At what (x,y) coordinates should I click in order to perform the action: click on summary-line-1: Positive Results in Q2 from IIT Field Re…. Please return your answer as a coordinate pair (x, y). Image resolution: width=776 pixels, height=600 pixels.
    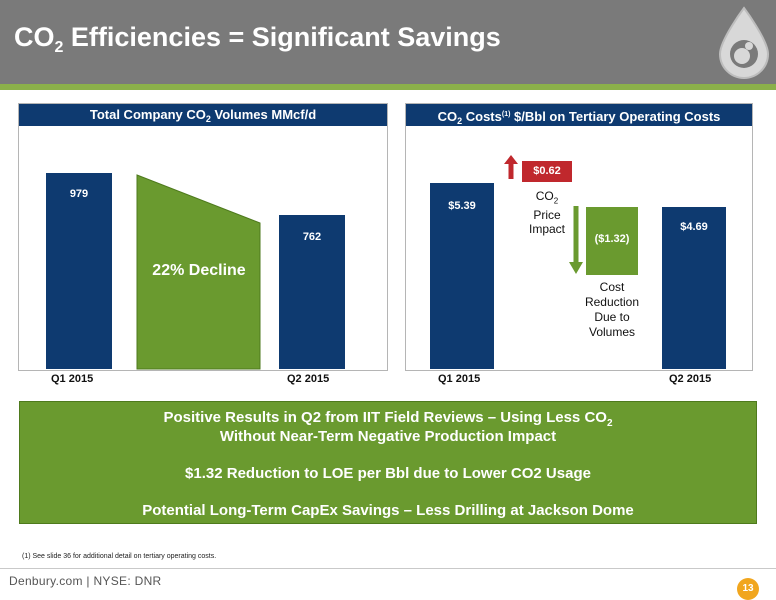
    Looking at the image, I should click on (388, 419).